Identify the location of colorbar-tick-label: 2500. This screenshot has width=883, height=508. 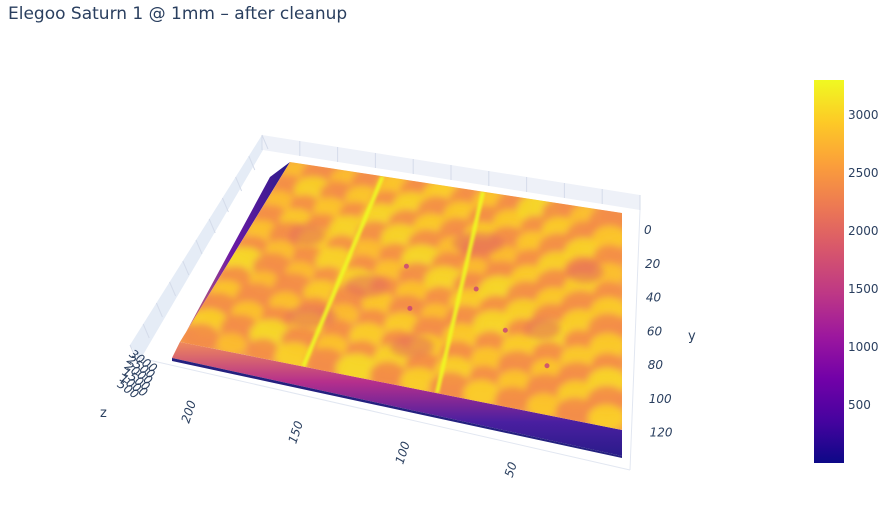
(863, 173).